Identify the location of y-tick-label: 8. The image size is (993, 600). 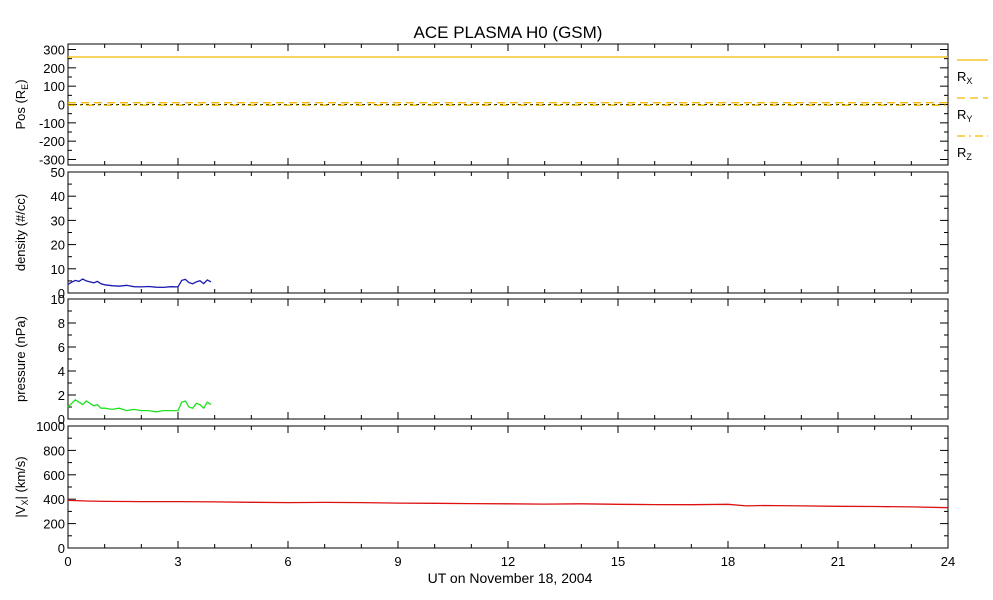
(61, 323).